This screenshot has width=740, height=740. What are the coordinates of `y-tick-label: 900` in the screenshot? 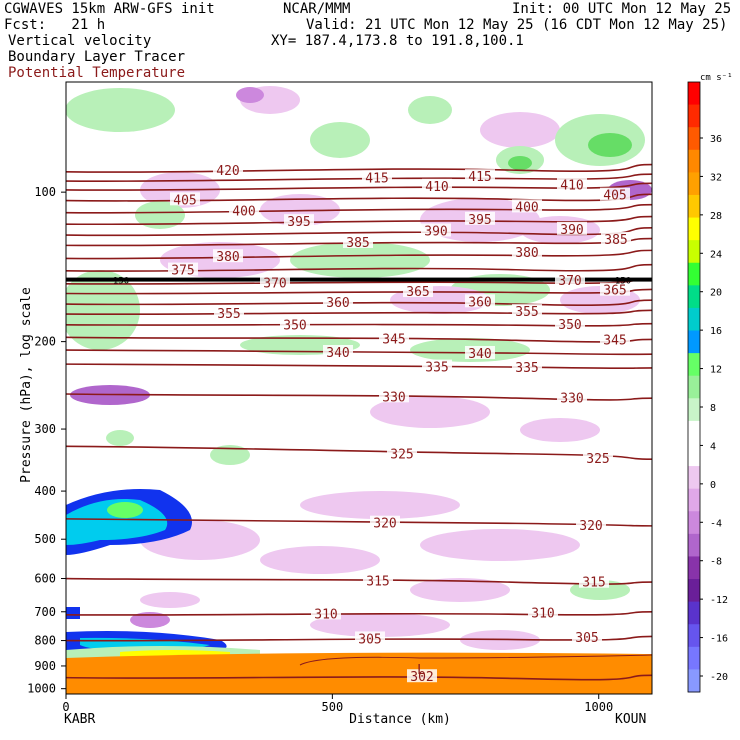 It's located at (45, 666).